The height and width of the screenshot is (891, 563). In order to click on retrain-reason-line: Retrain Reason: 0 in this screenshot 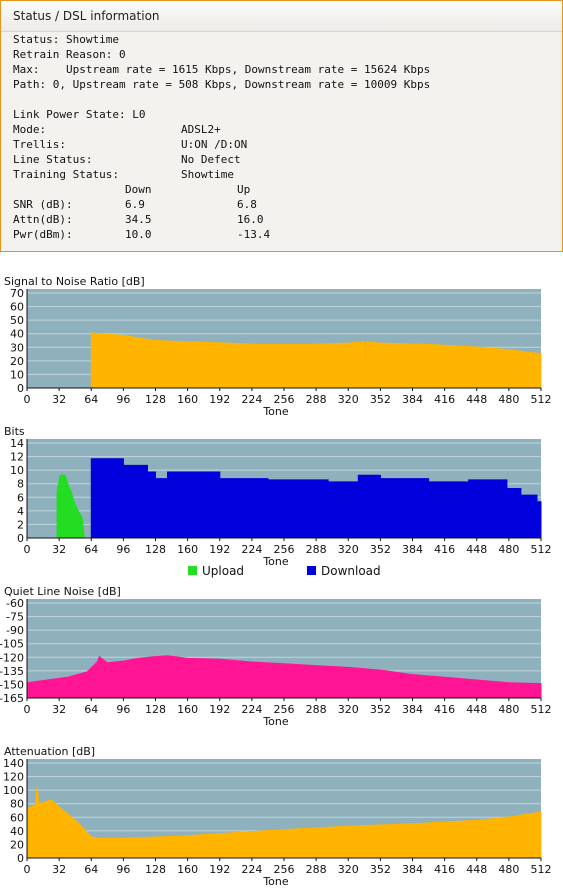, I will do `click(69, 54)`.